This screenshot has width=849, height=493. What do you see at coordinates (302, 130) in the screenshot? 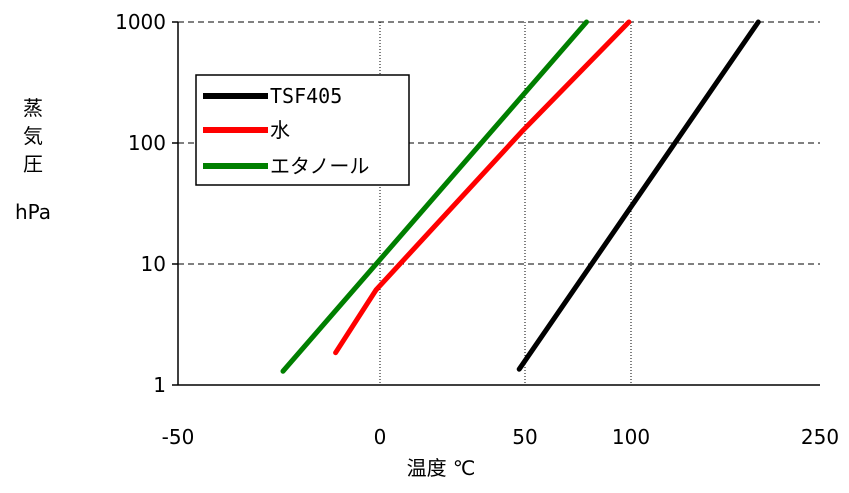
I see `legend: TSF405 水 エタノール` at bounding box center [302, 130].